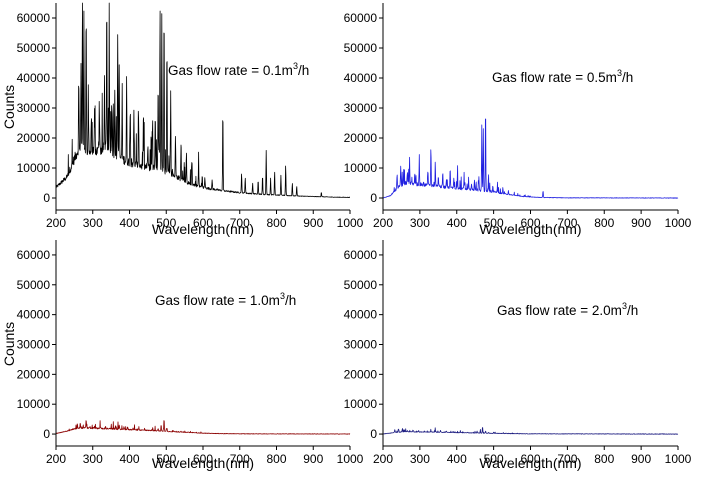  What do you see at coordinates (230, 70) in the screenshot?
I see `annotation-text: Gas flow rate = 0.1m` at bounding box center [230, 70].